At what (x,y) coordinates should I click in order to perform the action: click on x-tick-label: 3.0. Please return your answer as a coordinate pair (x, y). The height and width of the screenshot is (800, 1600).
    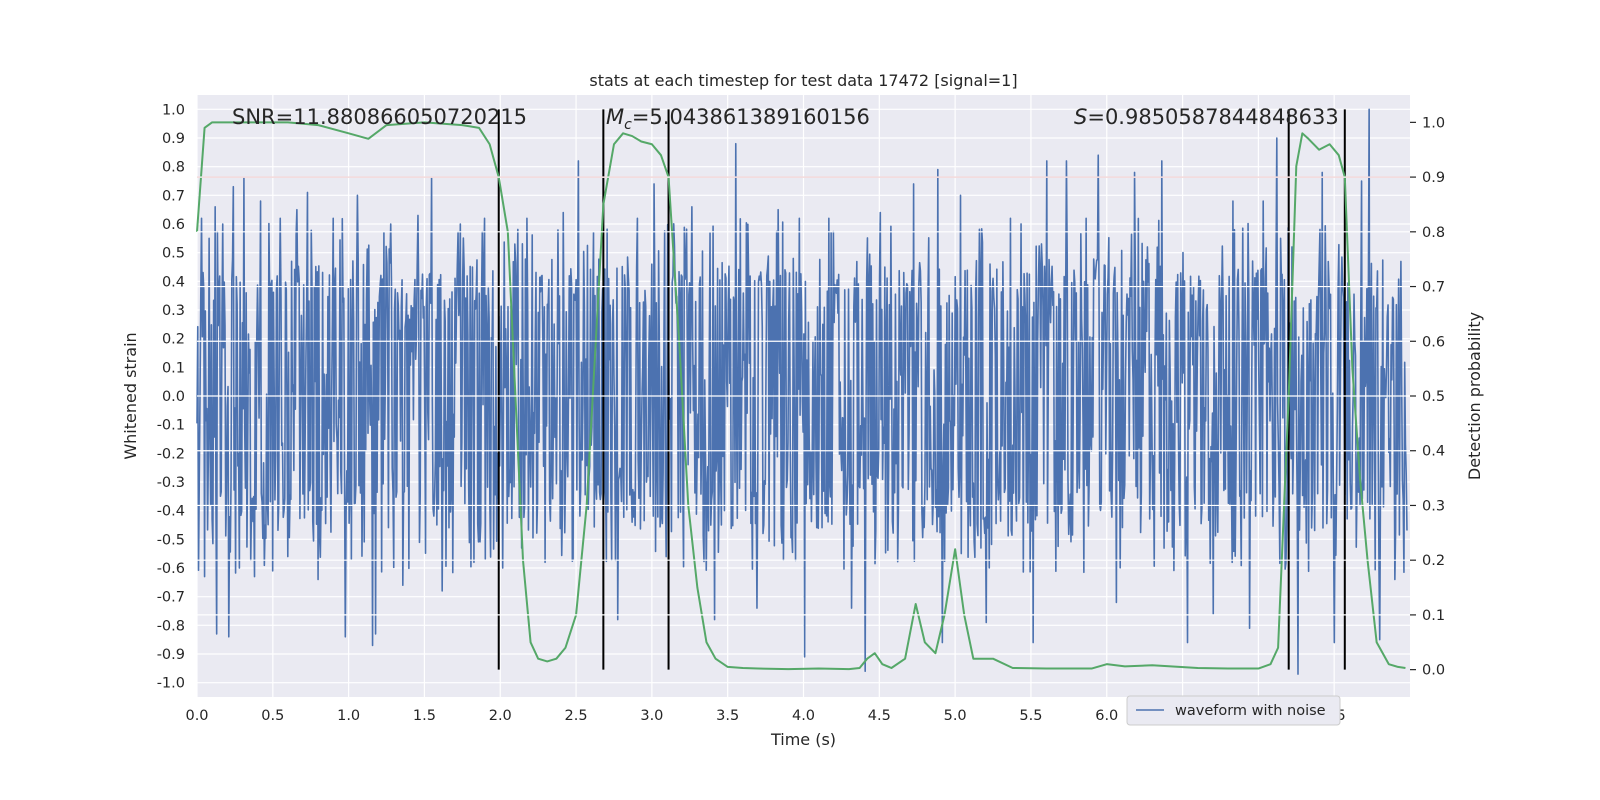
    Looking at the image, I should click on (651, 716).